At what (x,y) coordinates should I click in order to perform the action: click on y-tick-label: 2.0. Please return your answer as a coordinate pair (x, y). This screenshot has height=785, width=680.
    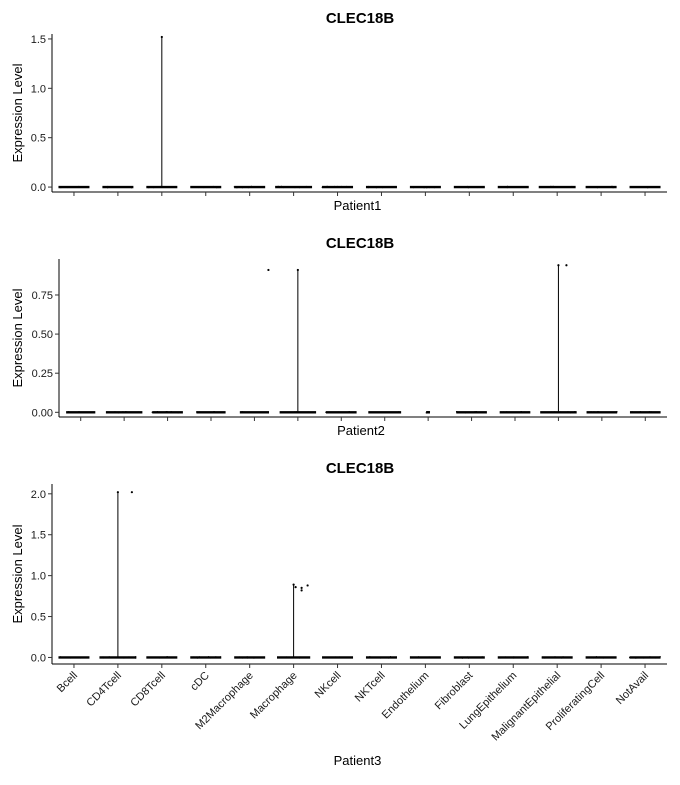
    Looking at the image, I should click on (38, 495).